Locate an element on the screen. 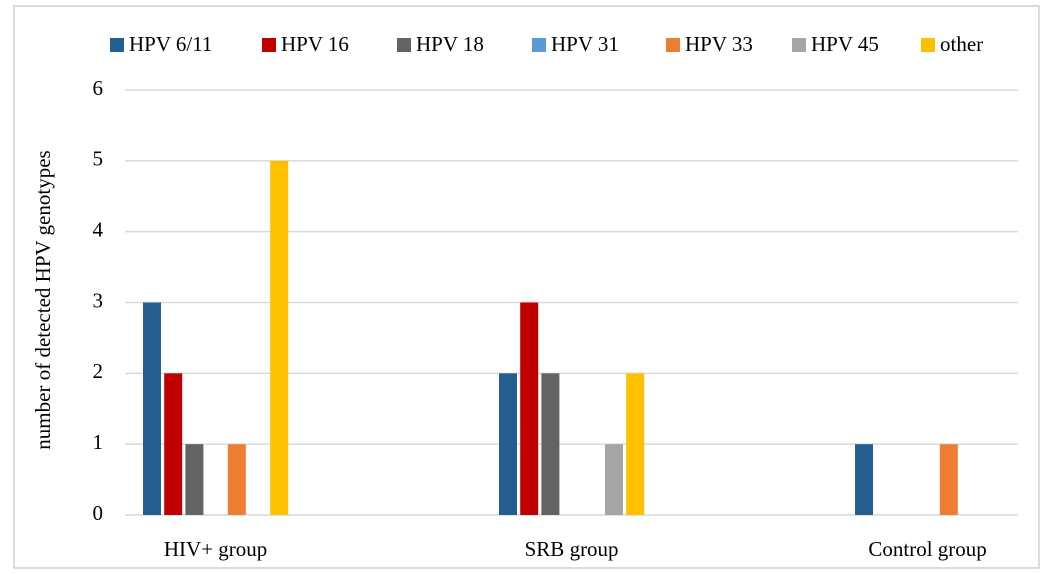  y-tick-label: 4 is located at coordinates (98, 229).